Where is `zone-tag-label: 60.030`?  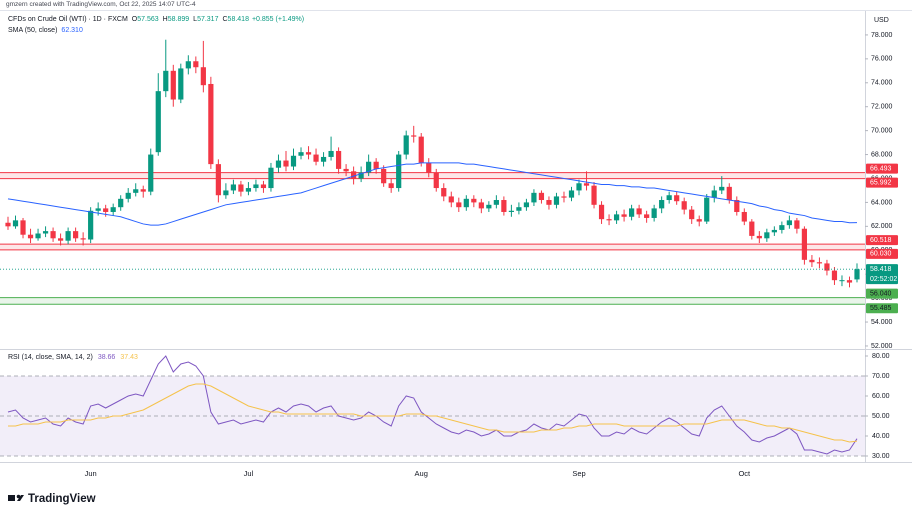
zone-tag-label: 60.030 is located at coordinates (881, 254).